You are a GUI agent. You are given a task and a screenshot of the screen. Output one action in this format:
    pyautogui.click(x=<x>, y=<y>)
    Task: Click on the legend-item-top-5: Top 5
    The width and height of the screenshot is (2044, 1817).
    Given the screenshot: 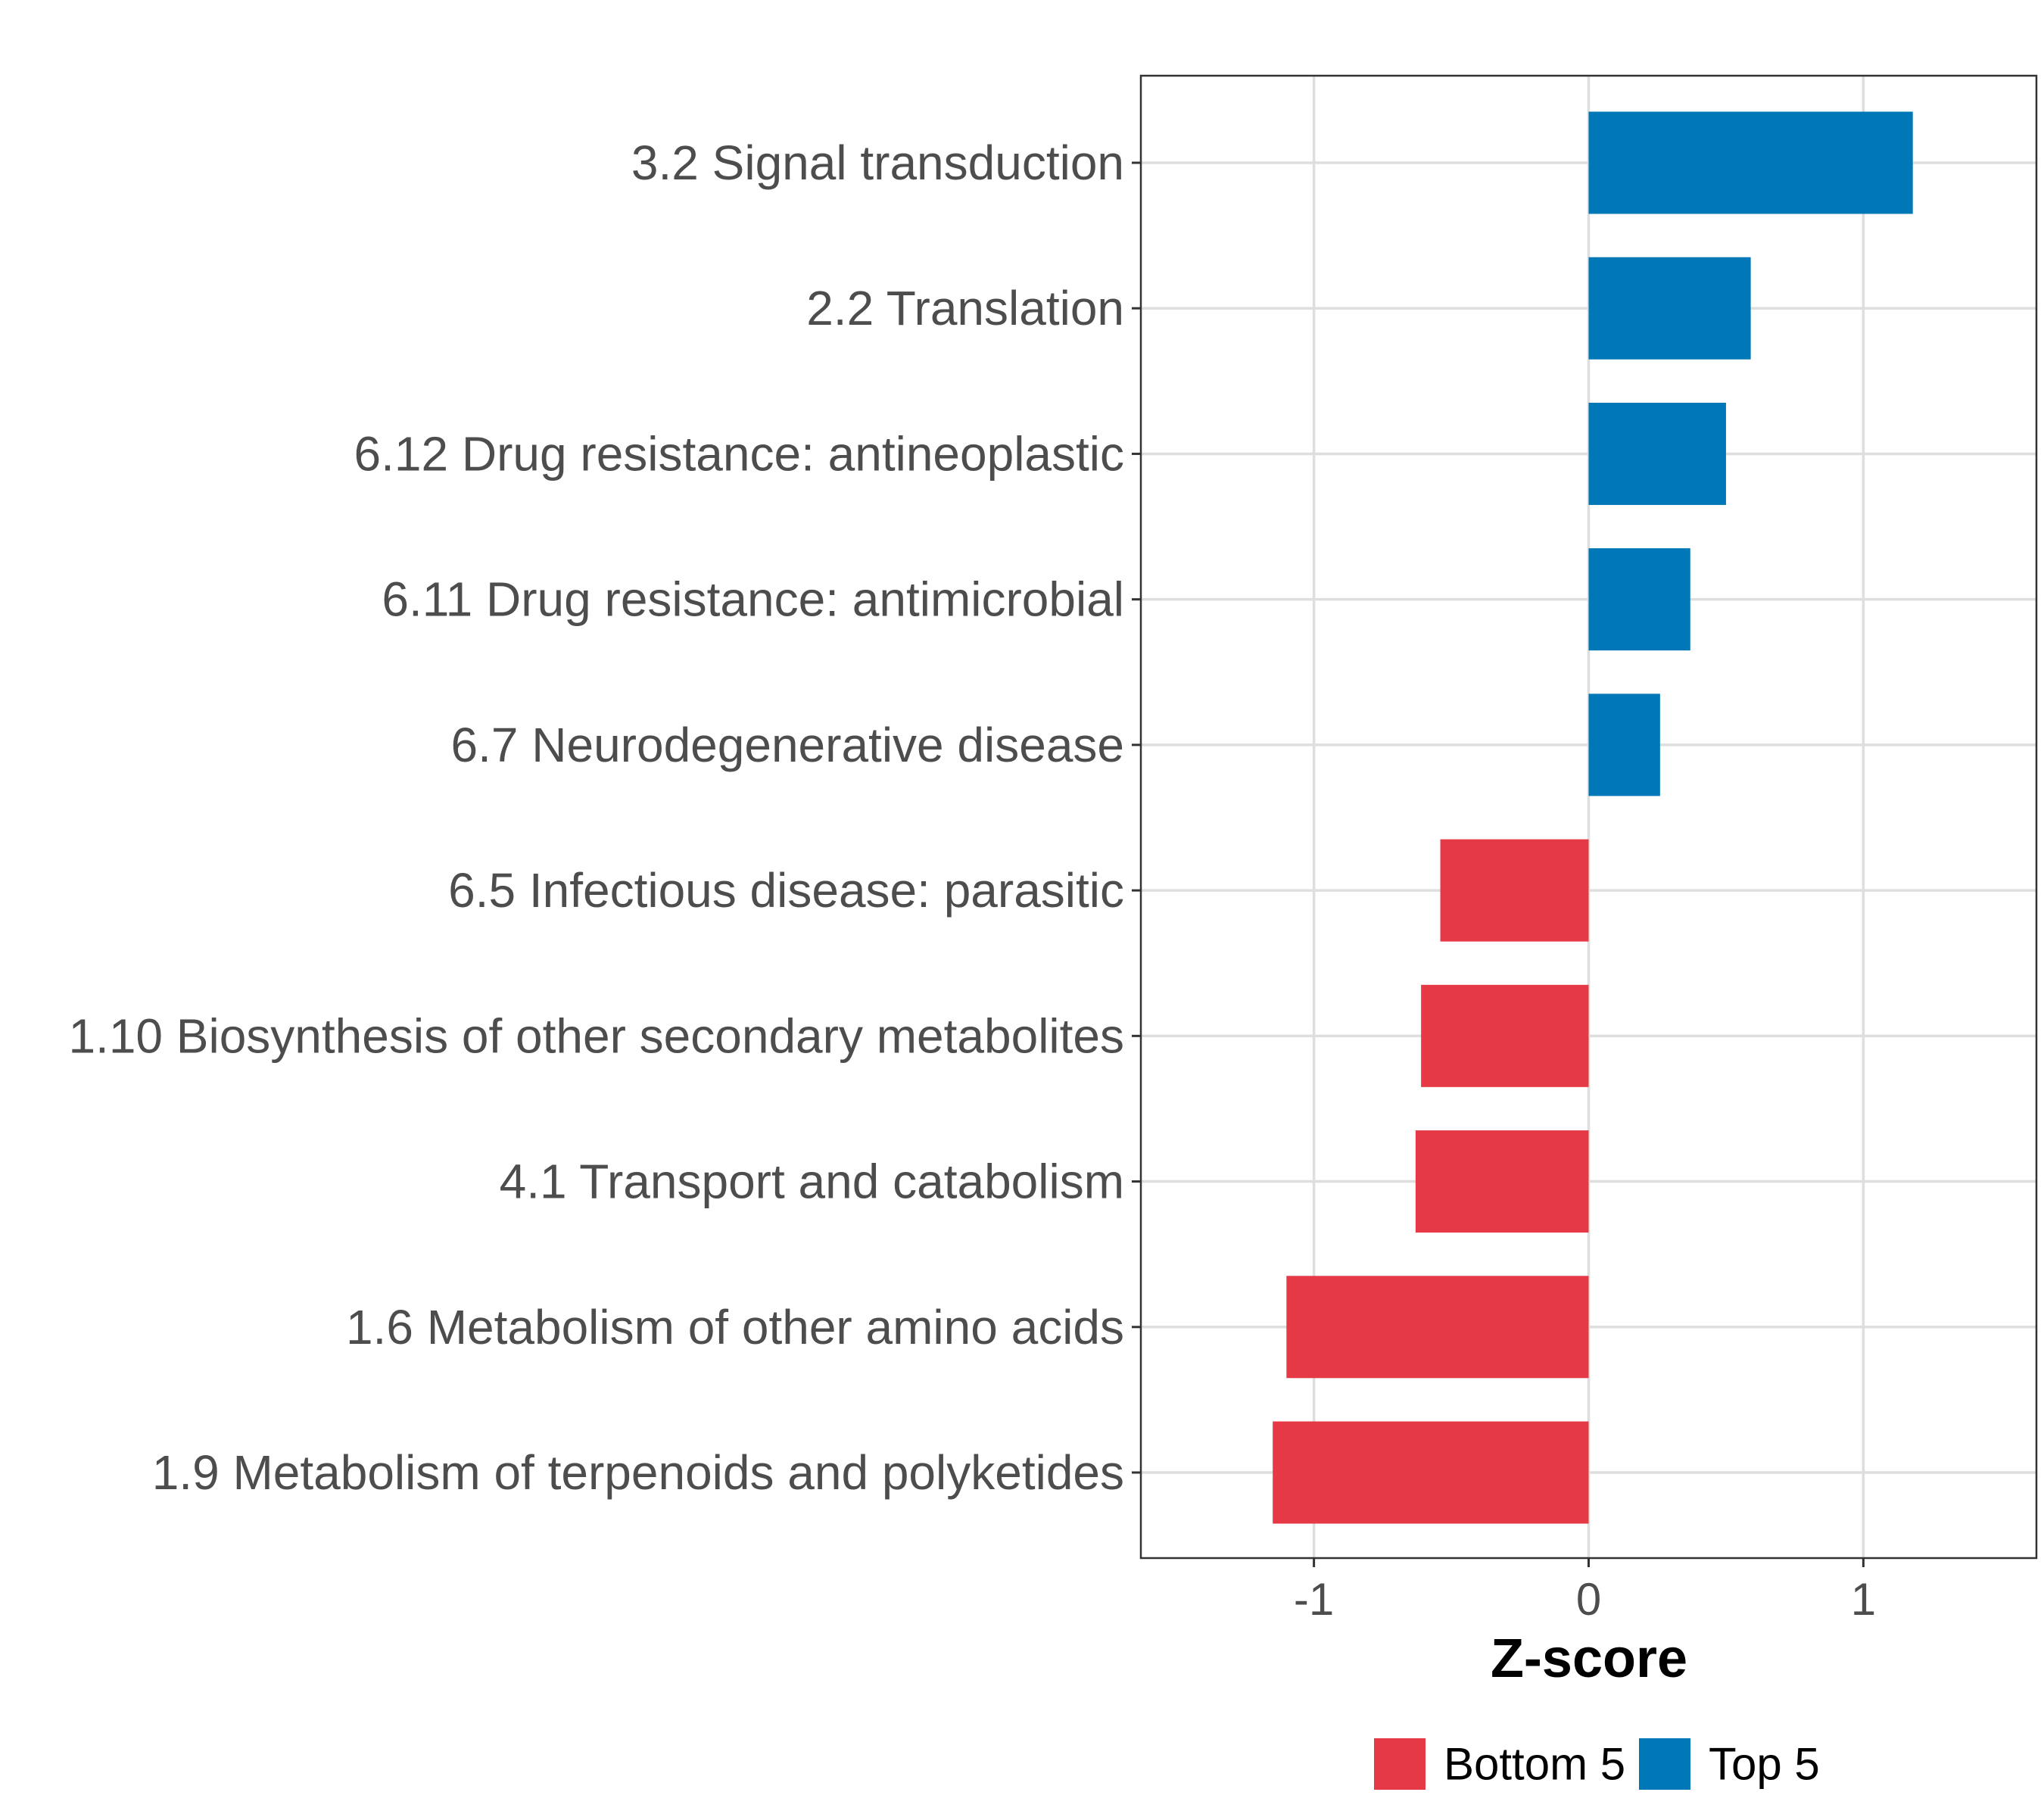 What is the action you would take?
    pyautogui.click(x=1729, y=1764)
    